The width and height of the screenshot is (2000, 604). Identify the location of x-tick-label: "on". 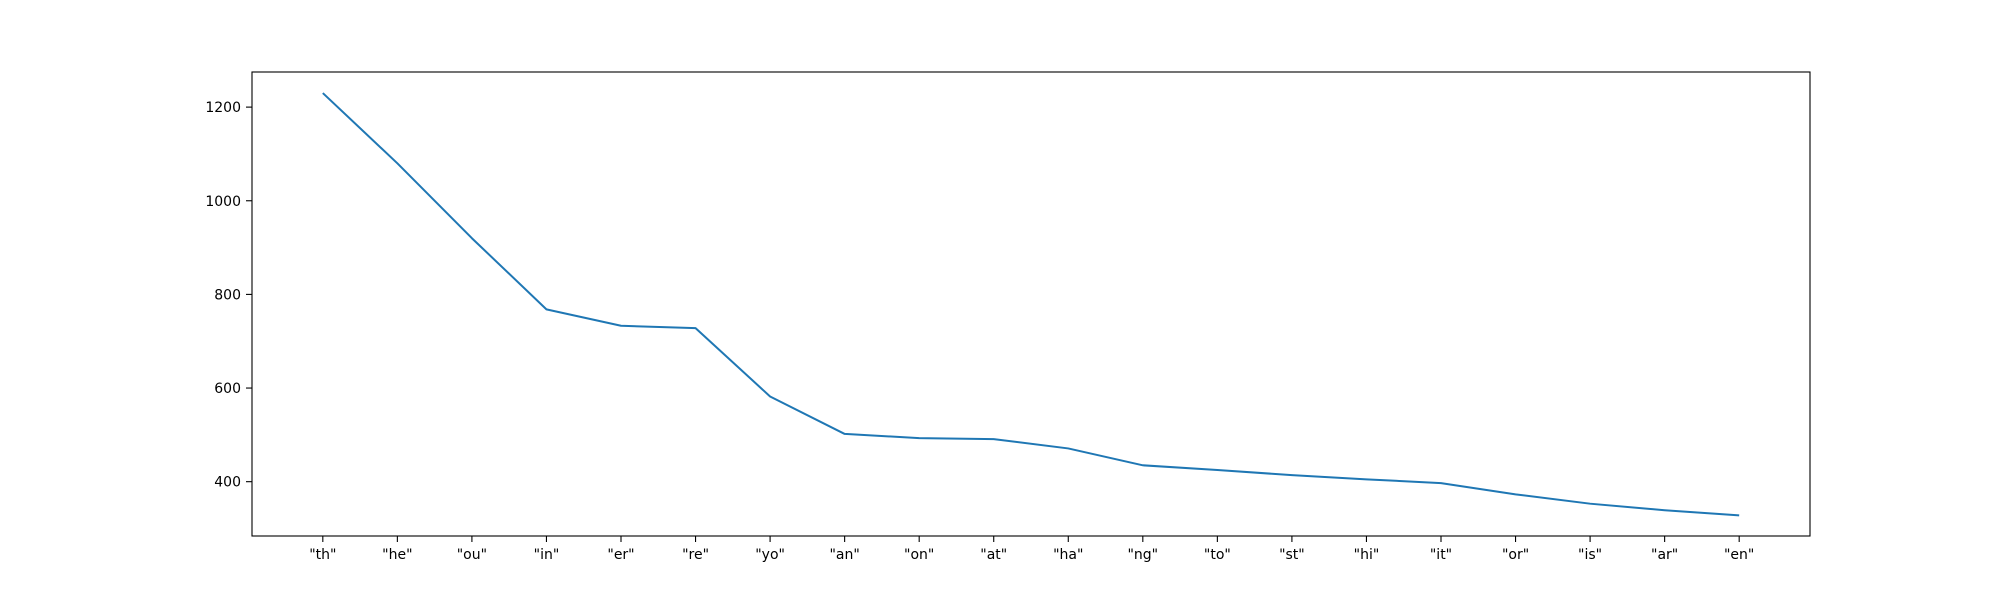
(919, 555).